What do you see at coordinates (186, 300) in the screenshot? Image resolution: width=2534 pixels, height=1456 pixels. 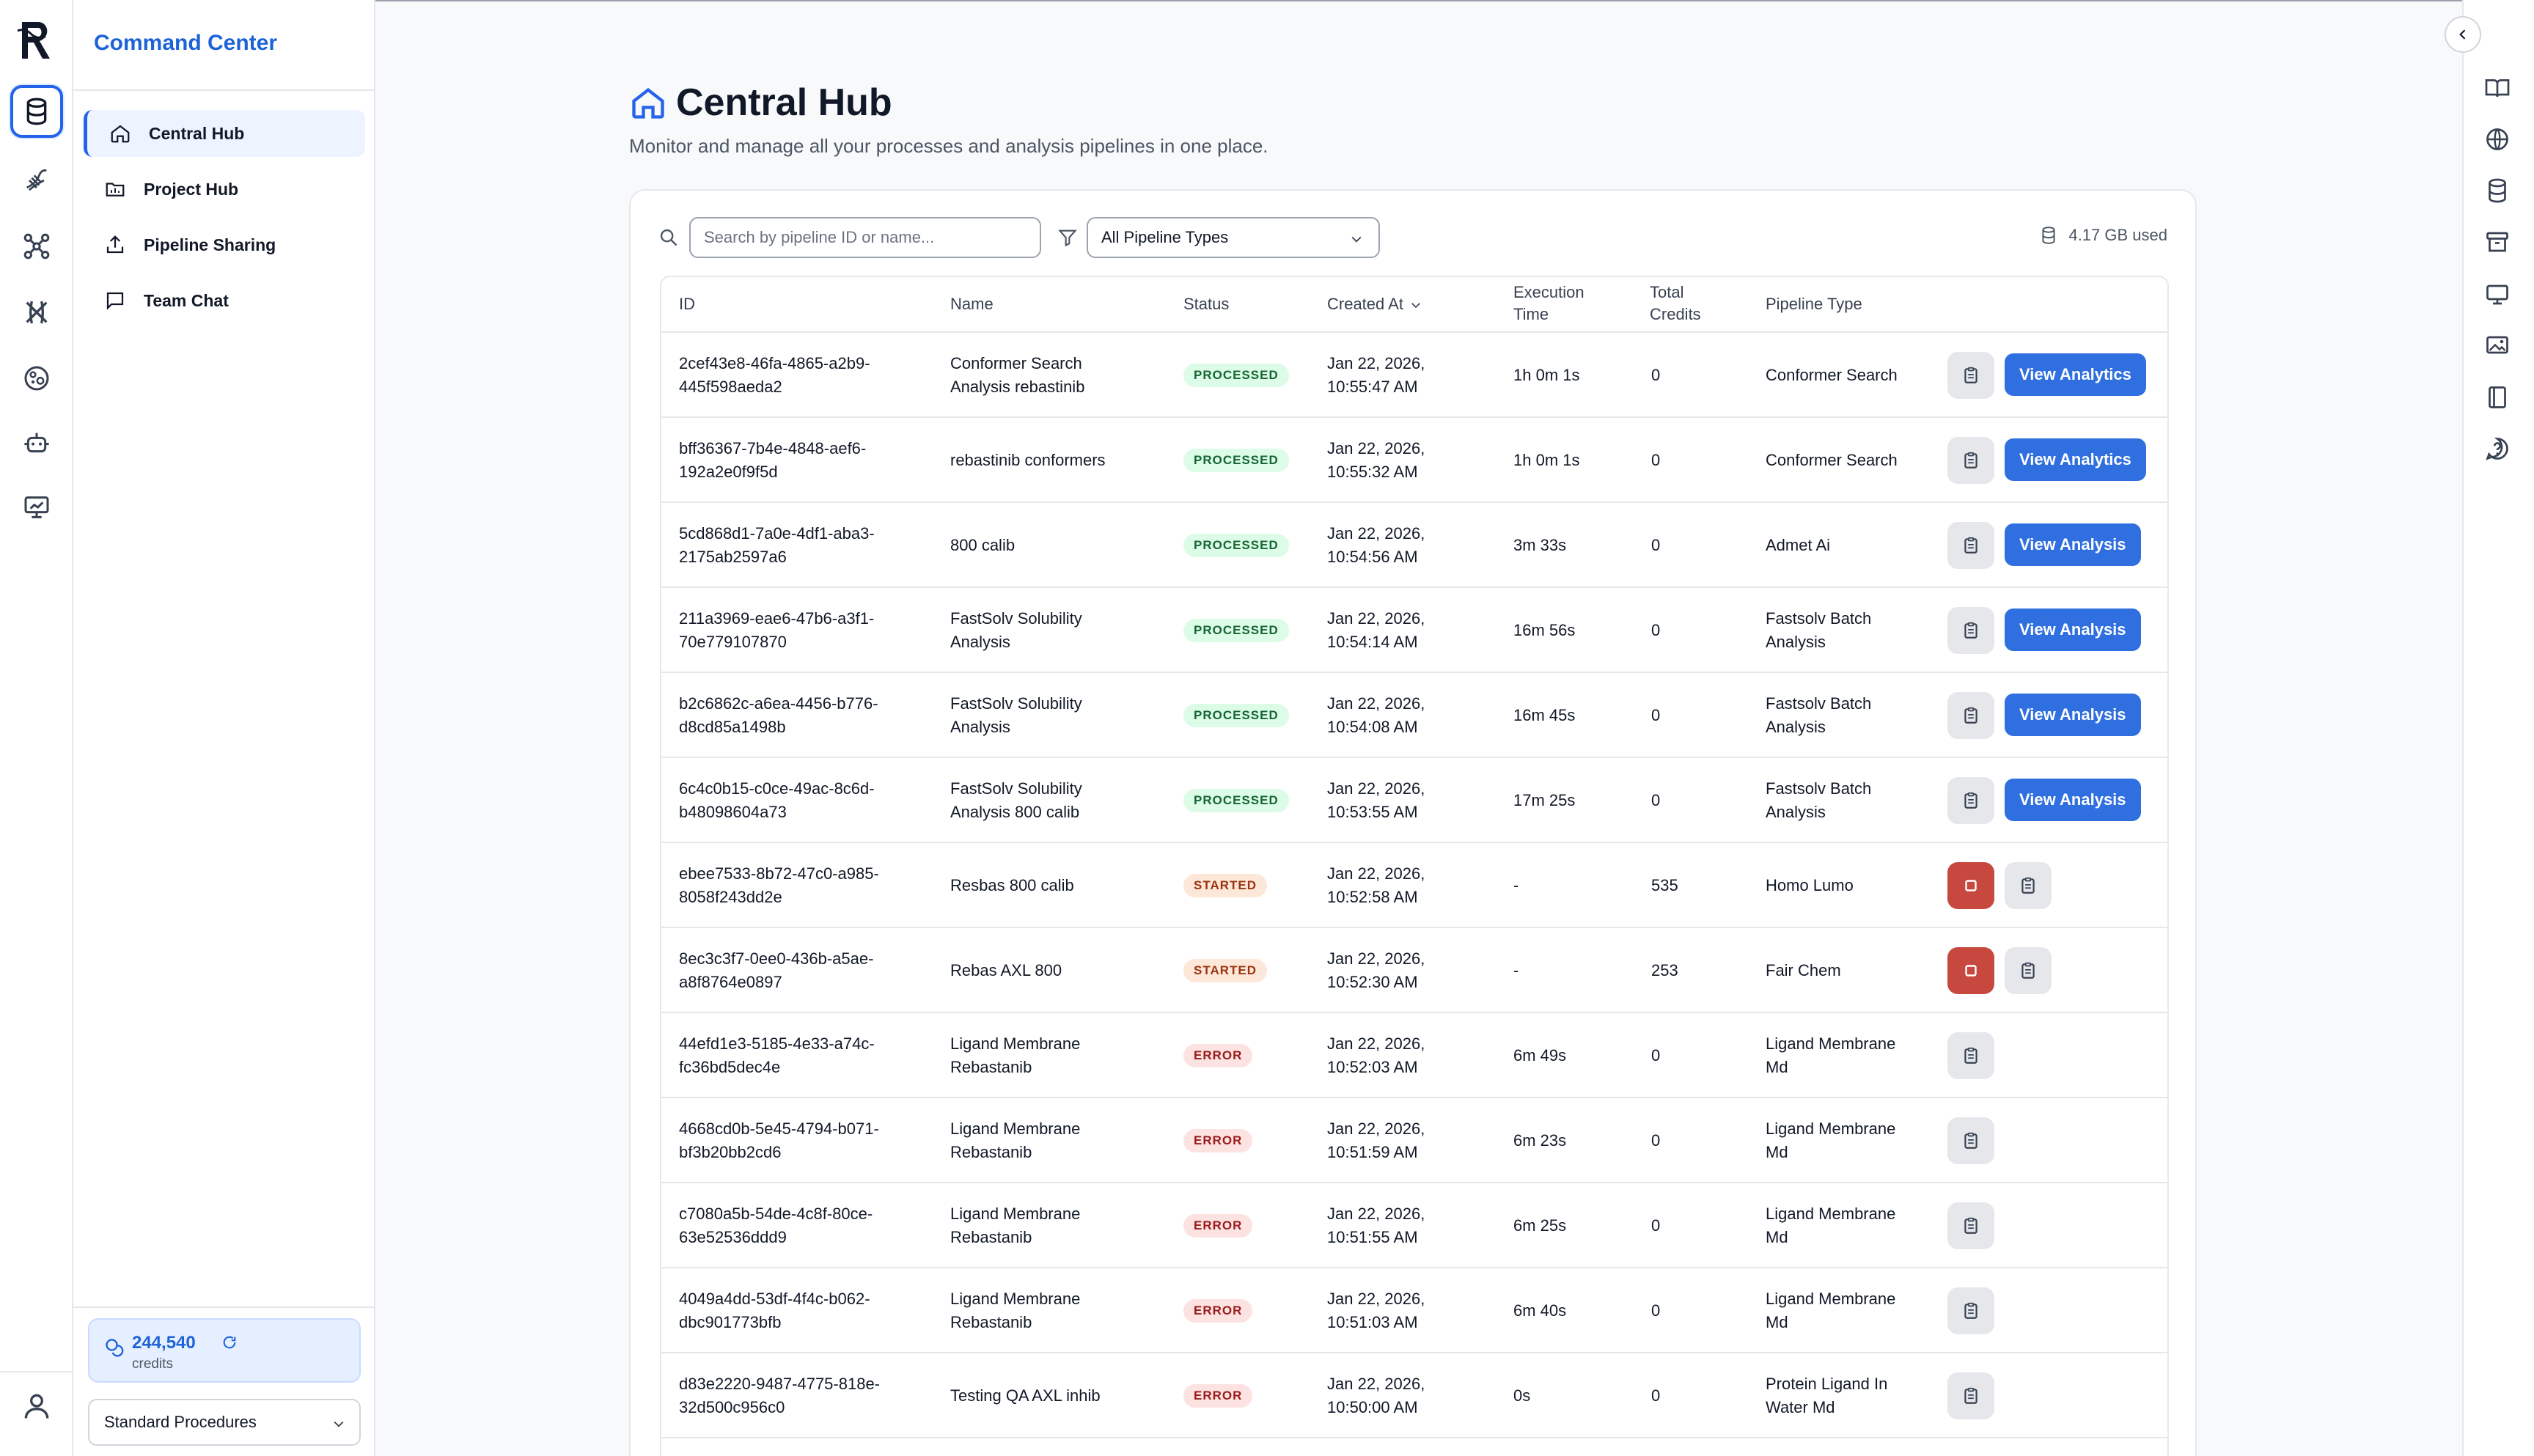 I see `sidebar-item-label: Team Chat` at bounding box center [186, 300].